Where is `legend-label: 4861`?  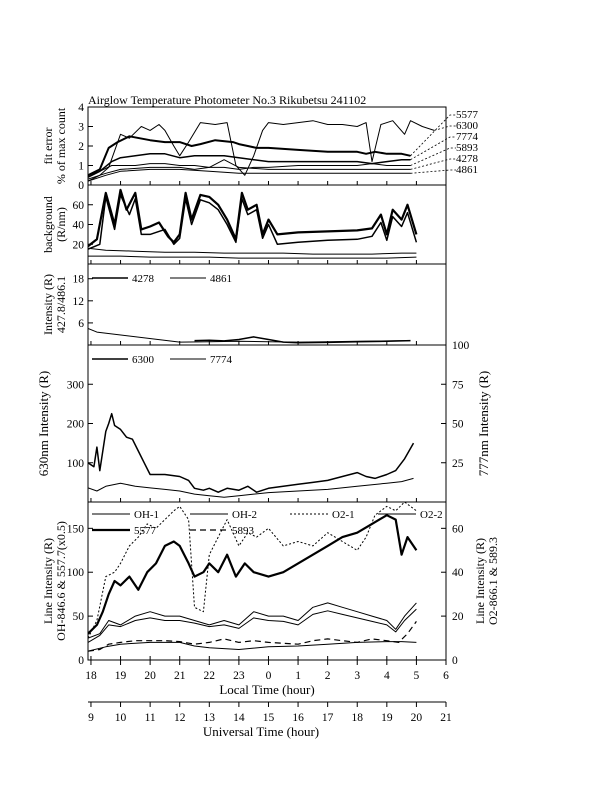
legend-label: 4861 is located at coordinates (221, 279).